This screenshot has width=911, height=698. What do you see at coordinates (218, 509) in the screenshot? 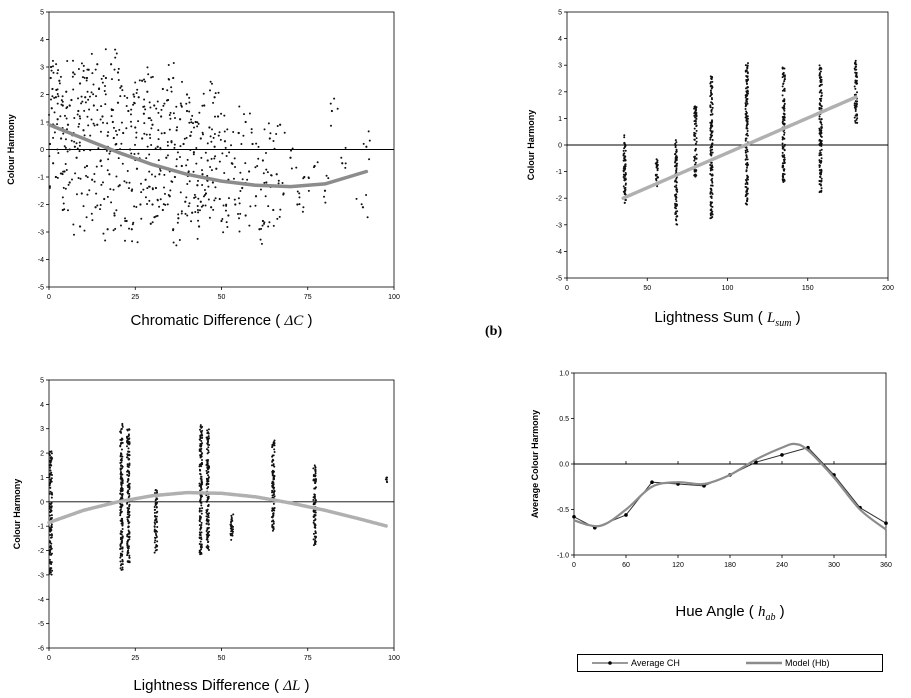
I see `model-curve` at bounding box center [218, 509].